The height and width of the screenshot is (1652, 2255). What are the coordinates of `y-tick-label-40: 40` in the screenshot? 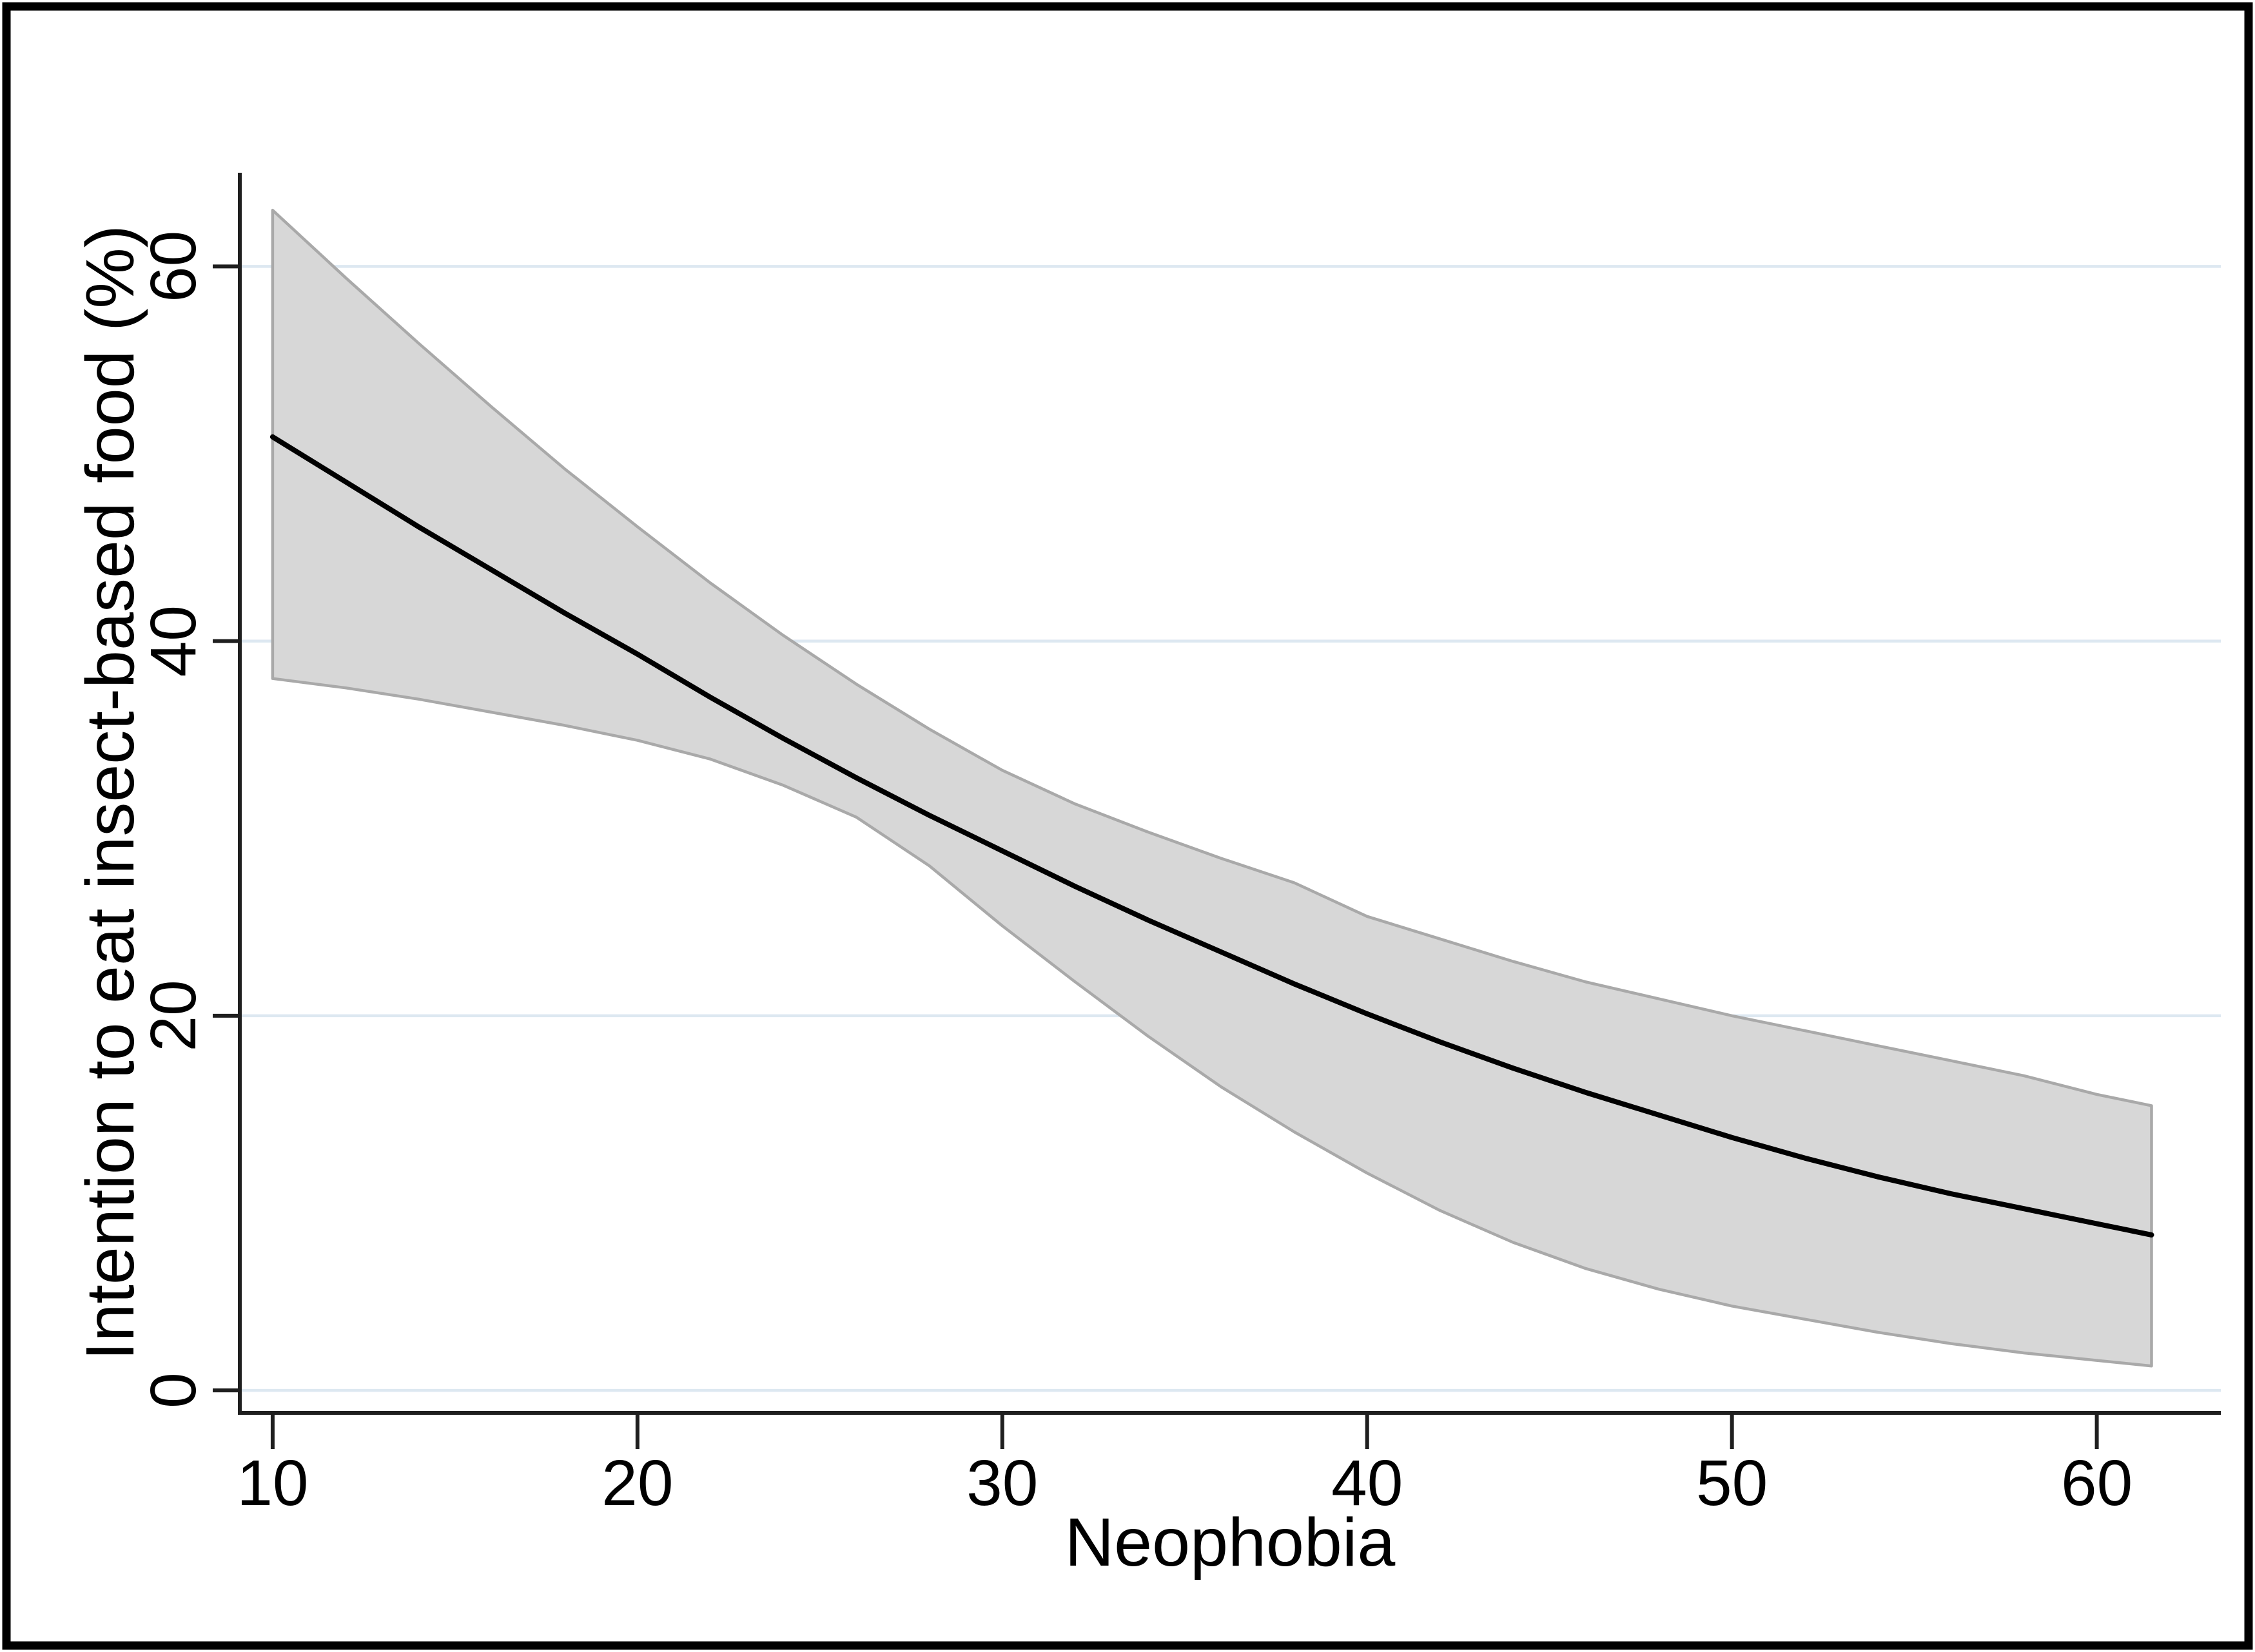 It's located at (173, 641).